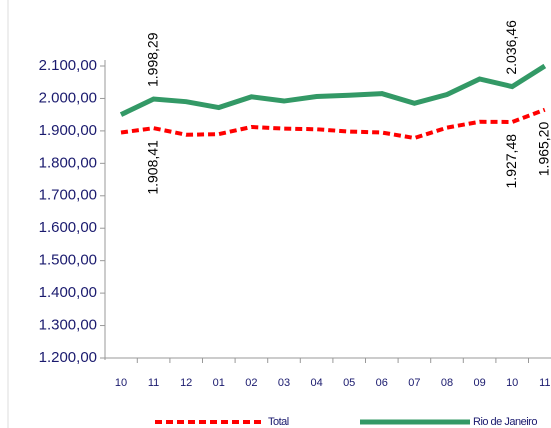 The image size is (551, 428). Describe the element at coordinates (479, 383) in the screenshot. I see `x-tick-label: 09` at that location.